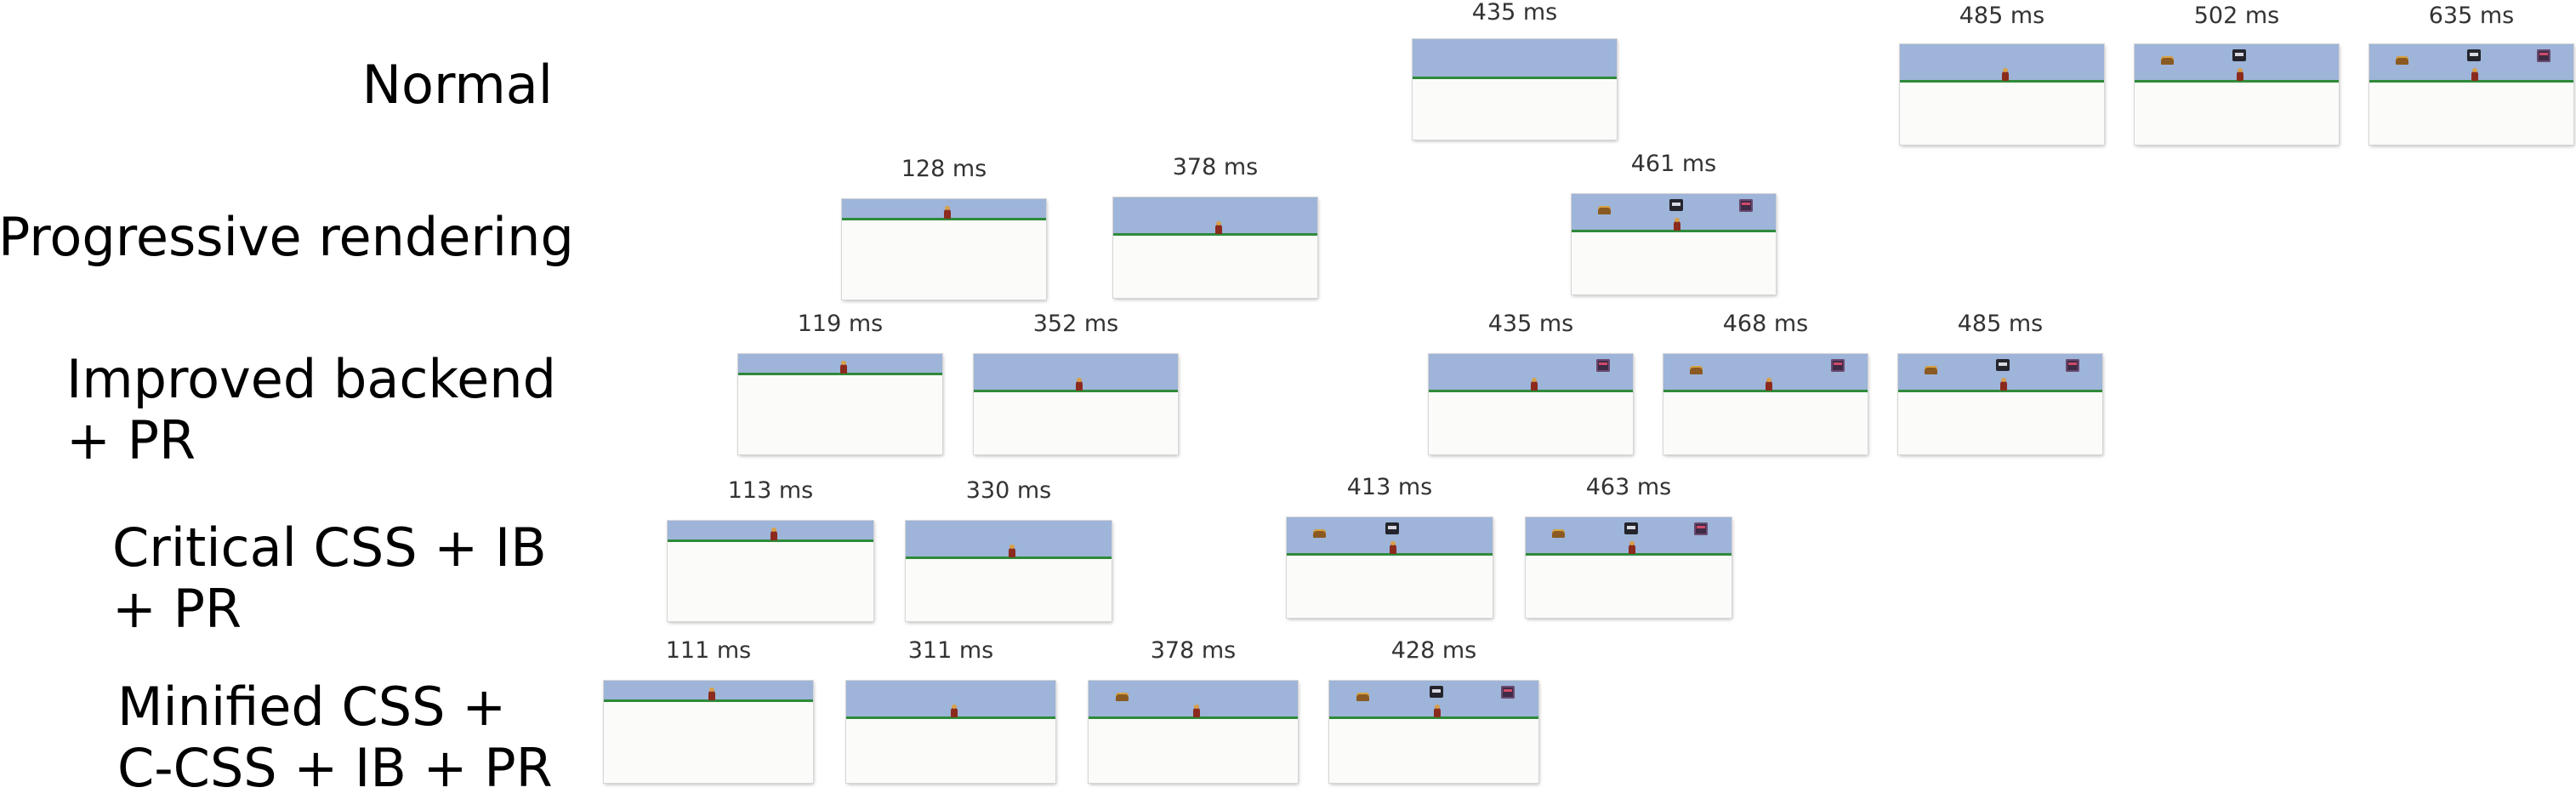  Describe the element at coordinates (708, 650) in the screenshot. I see `frame-timestamp: 111 ms` at that location.